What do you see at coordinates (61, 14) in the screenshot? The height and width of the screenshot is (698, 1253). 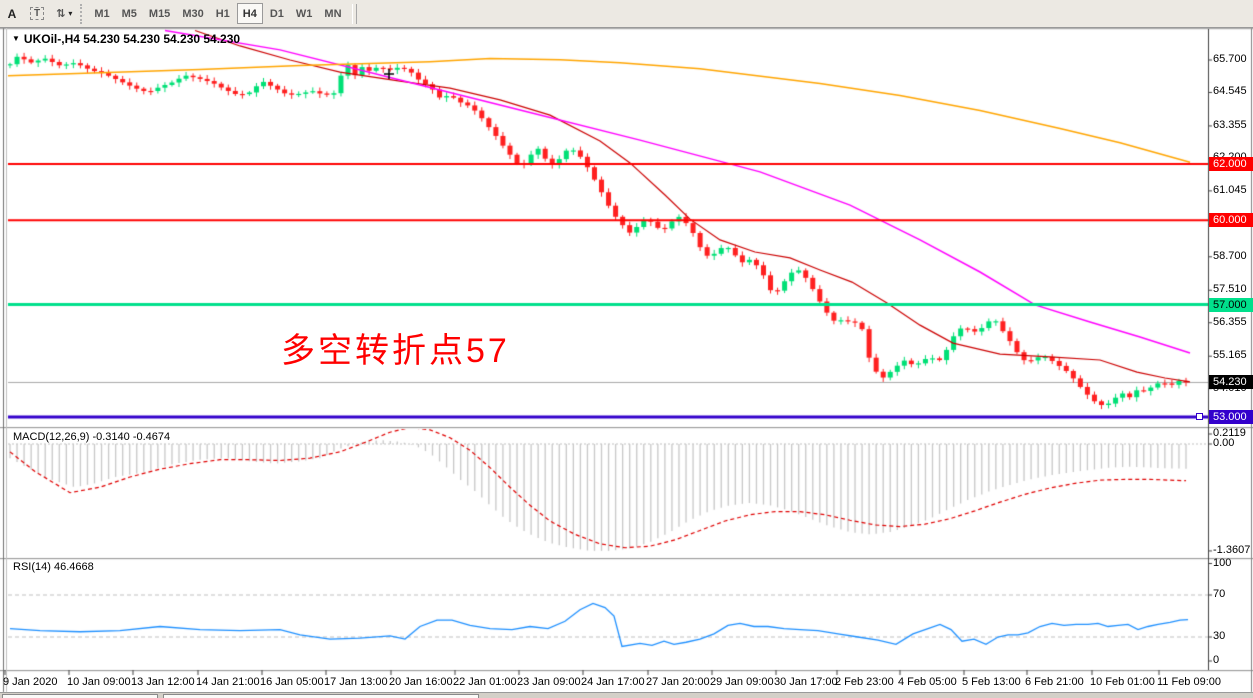 I see `arrows-icon: ⇅` at bounding box center [61, 14].